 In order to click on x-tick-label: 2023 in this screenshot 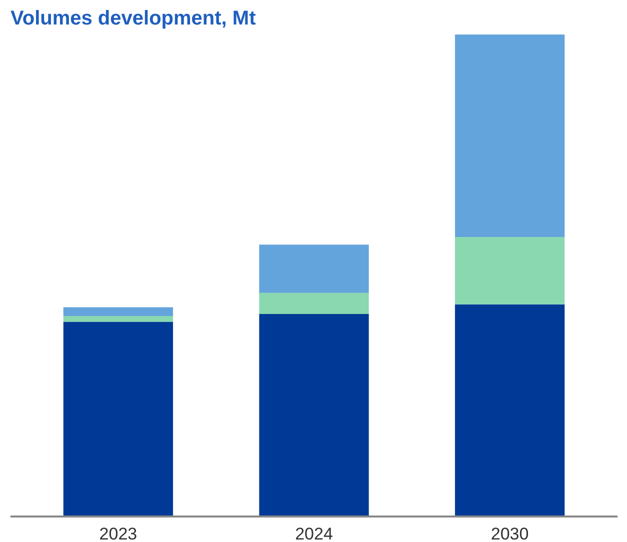, I will do `click(118, 533)`.